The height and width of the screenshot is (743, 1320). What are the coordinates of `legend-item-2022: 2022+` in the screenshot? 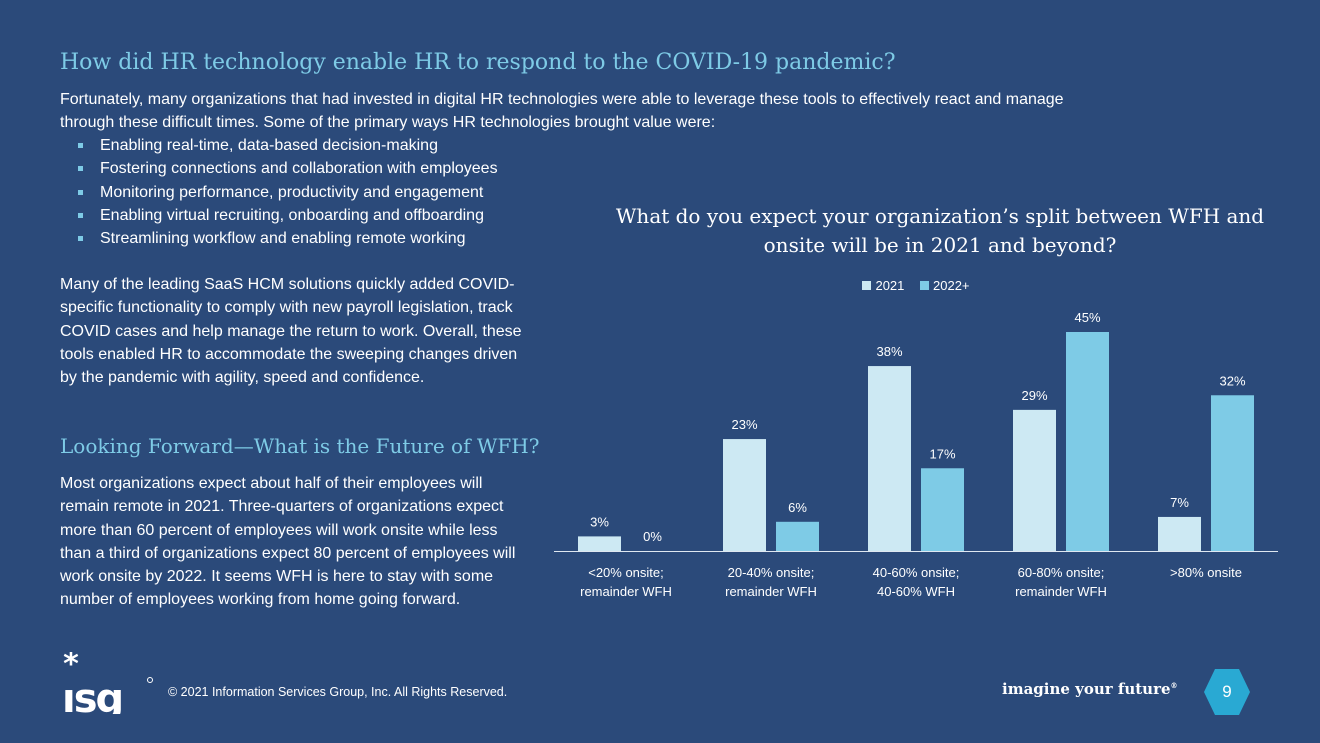 It's located at (945, 285).